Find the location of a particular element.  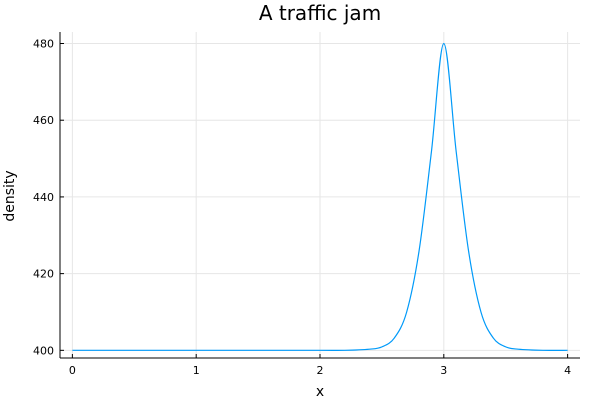

x-tick-label-2: 2 is located at coordinates (320, 370).